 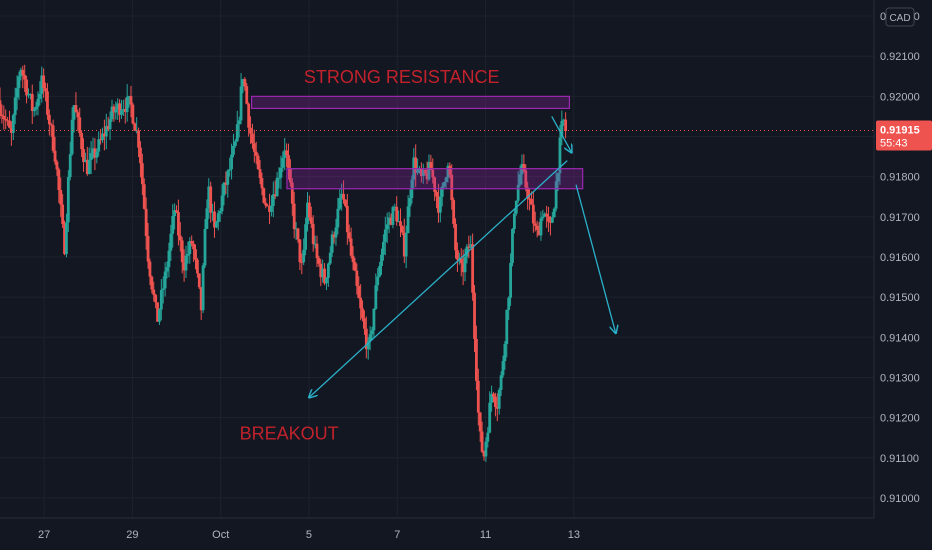 I want to click on y-tick-label: 0.92000, so click(x=900, y=97).